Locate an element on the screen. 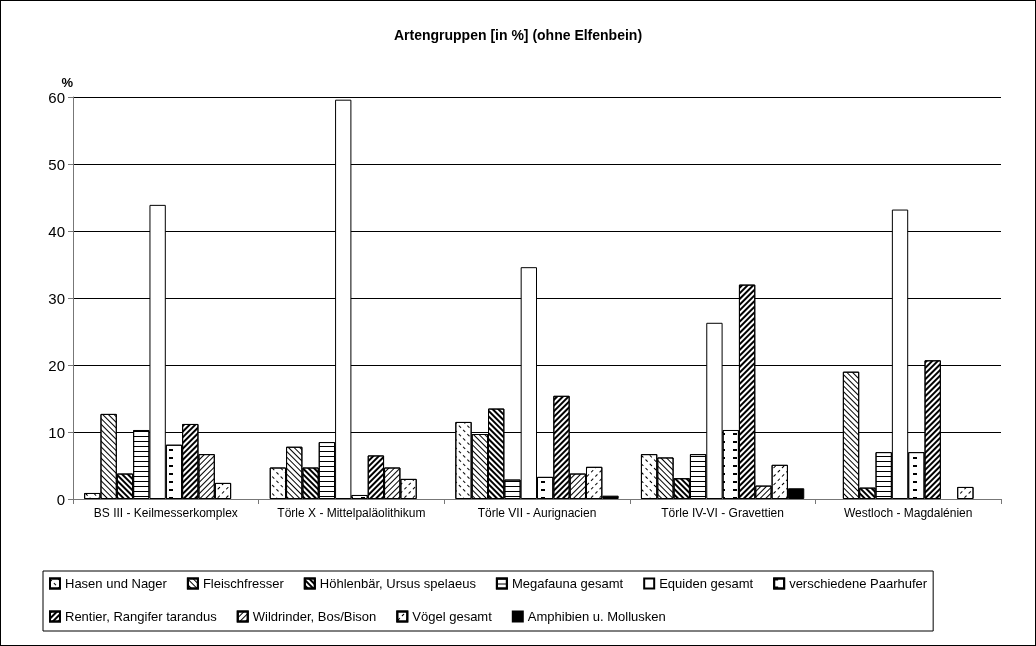 The height and width of the screenshot is (646, 1036). y-tick-label: 40 is located at coordinates (56, 231).